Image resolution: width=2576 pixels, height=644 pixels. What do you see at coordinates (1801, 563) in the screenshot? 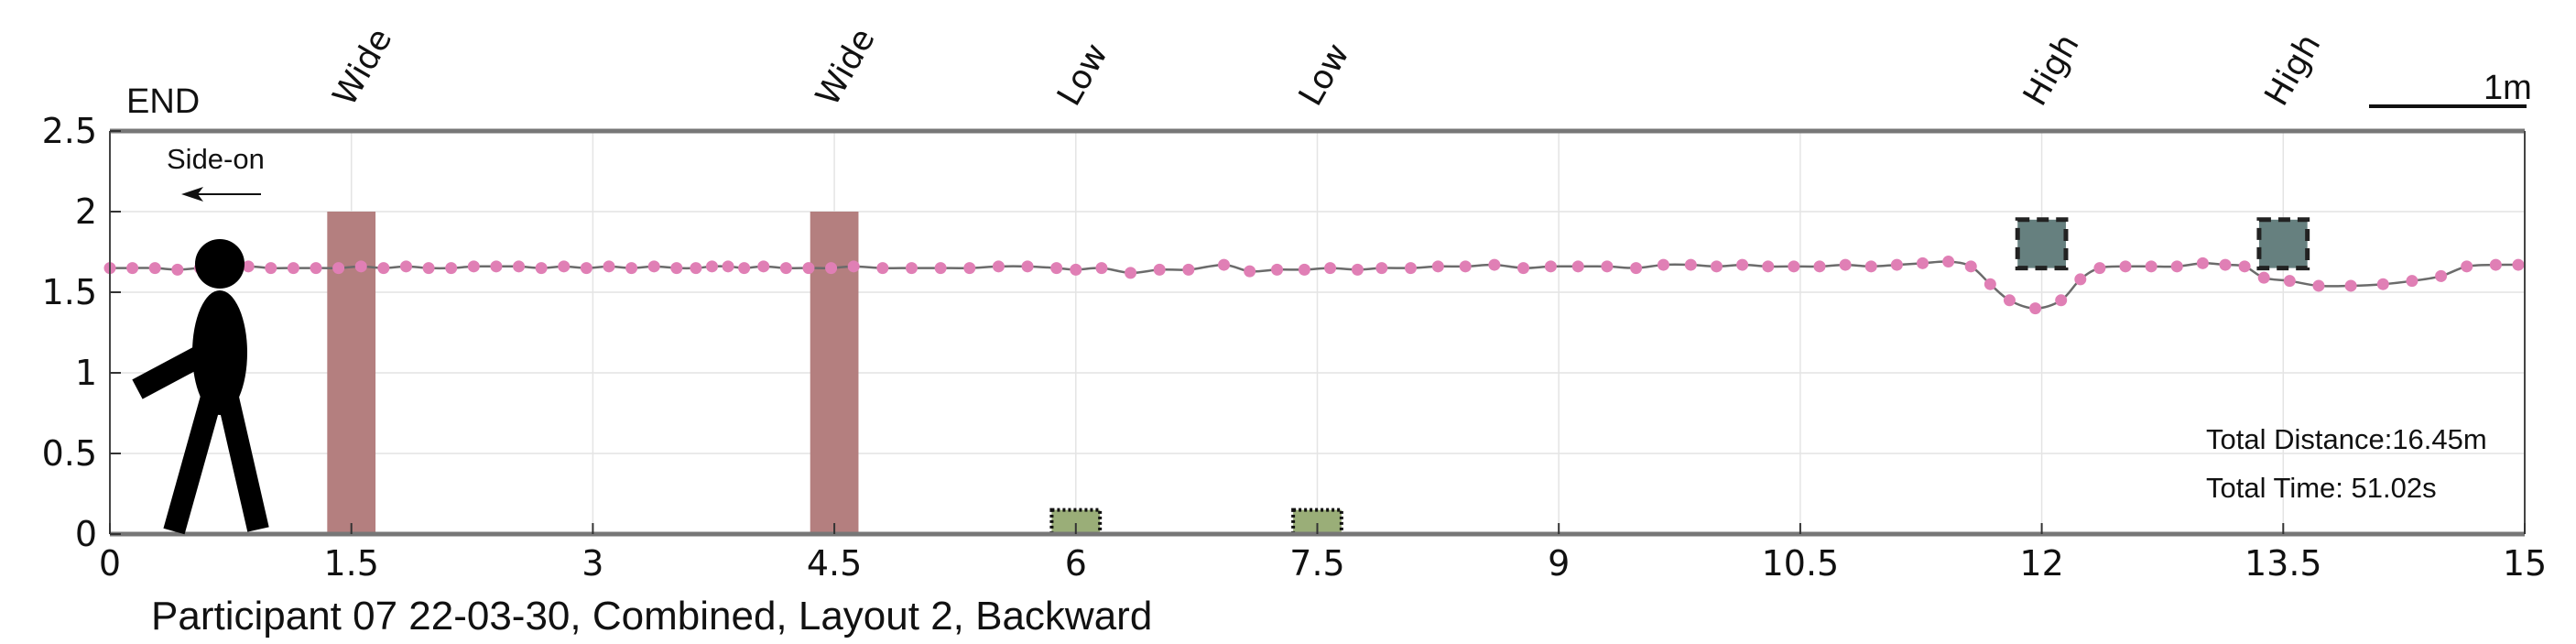
I see `x-tick-label: 10.5` at bounding box center [1801, 563].